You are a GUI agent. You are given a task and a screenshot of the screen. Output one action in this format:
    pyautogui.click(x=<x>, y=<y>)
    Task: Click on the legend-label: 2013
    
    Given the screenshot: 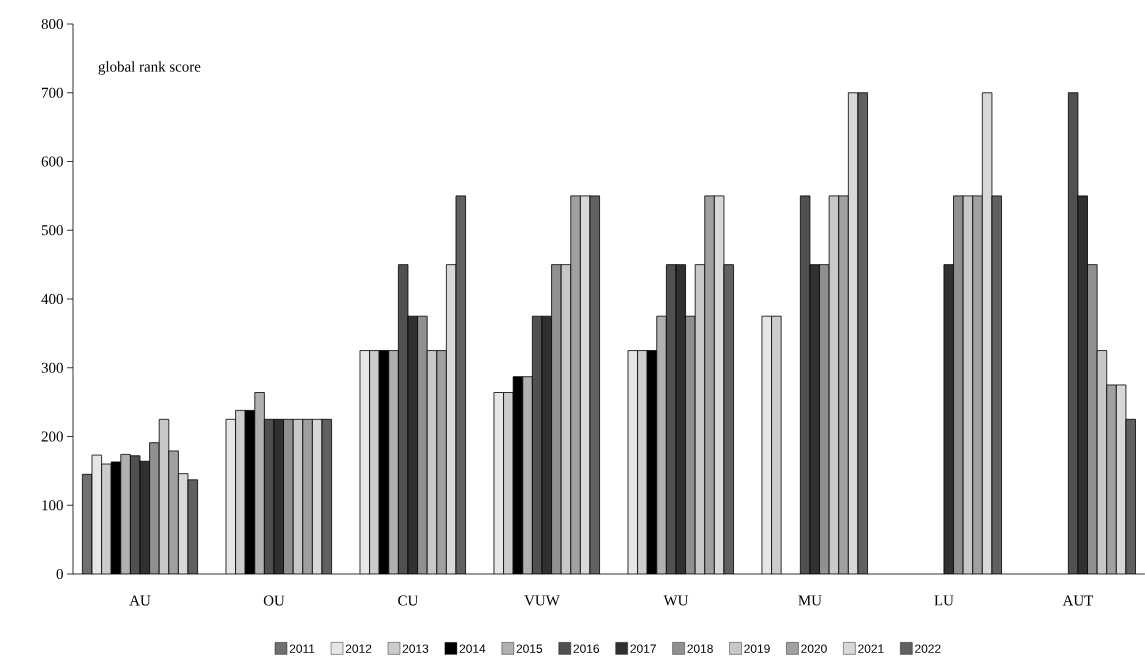 What is the action you would take?
    pyautogui.click(x=415, y=648)
    